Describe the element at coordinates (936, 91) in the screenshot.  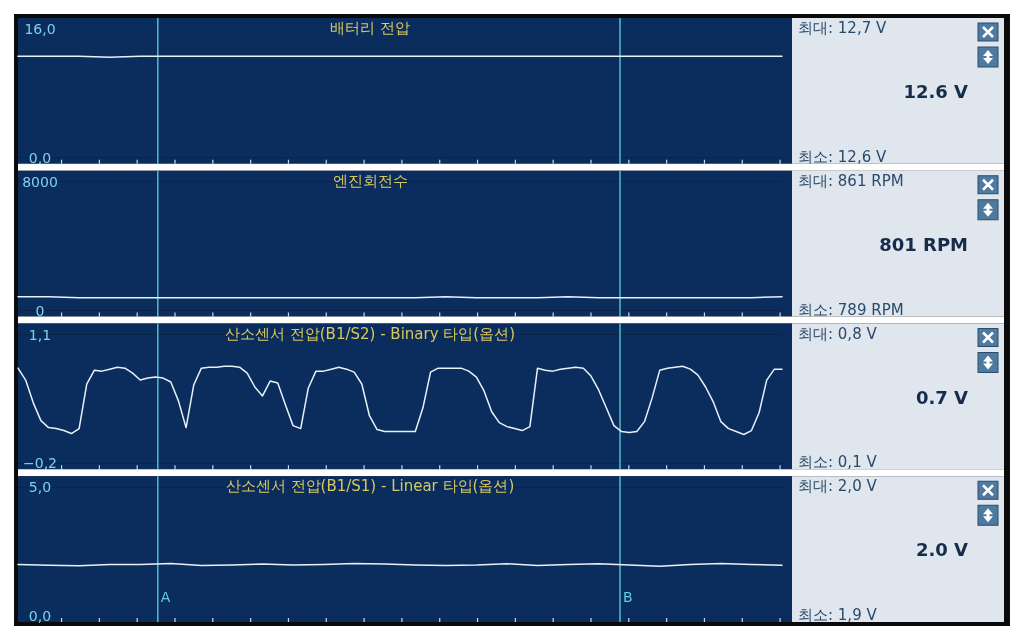
I see `text: 12.6 V` at that location.